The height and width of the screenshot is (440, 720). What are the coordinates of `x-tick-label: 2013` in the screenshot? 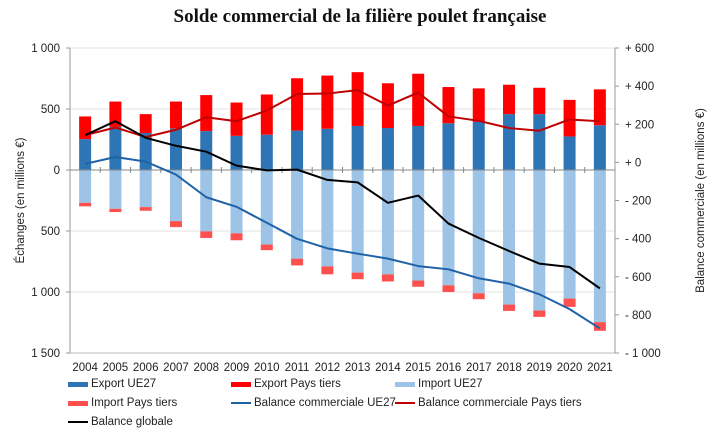 It's located at (358, 368).